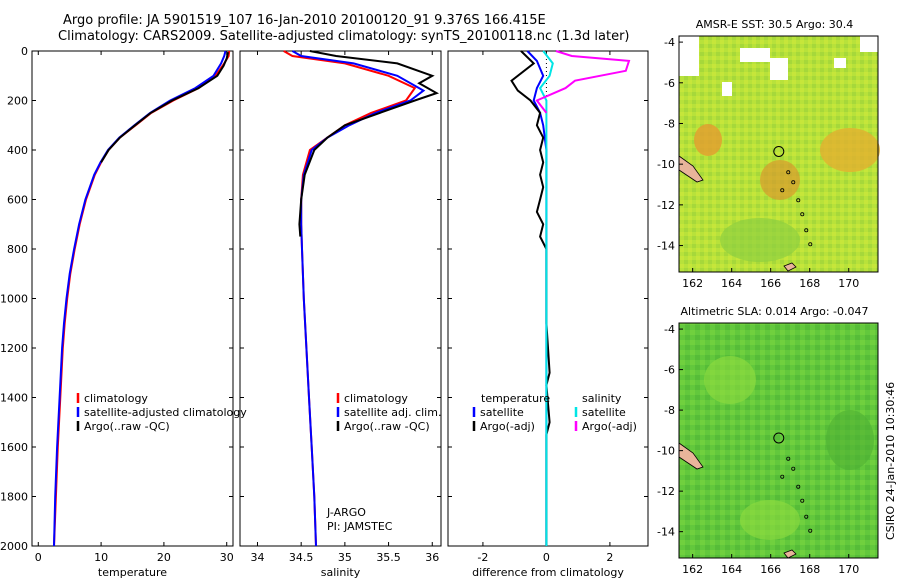 This screenshot has height=580, width=900. What do you see at coordinates (692, 569) in the screenshot?
I see `x-tick-label: 162` at bounding box center [692, 569].